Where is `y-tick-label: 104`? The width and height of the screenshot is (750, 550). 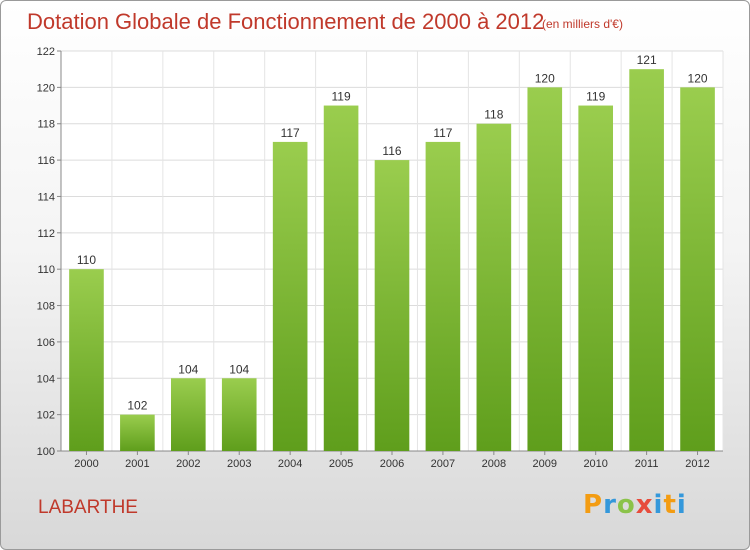
y-tick-label: 104 is located at coordinates (46, 379).